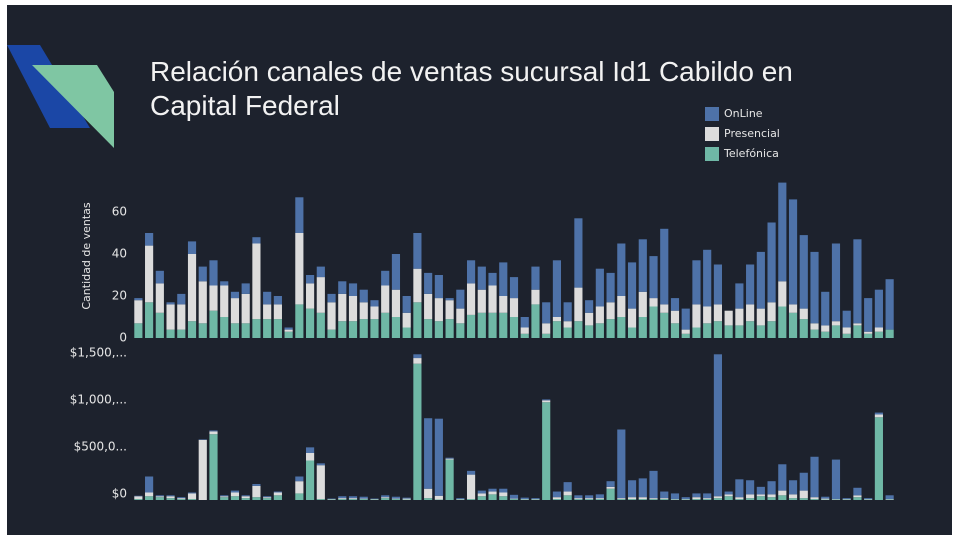 The height and width of the screenshot is (540, 960). What do you see at coordinates (743, 113) in the screenshot?
I see `legend-label: OnLine` at bounding box center [743, 113].